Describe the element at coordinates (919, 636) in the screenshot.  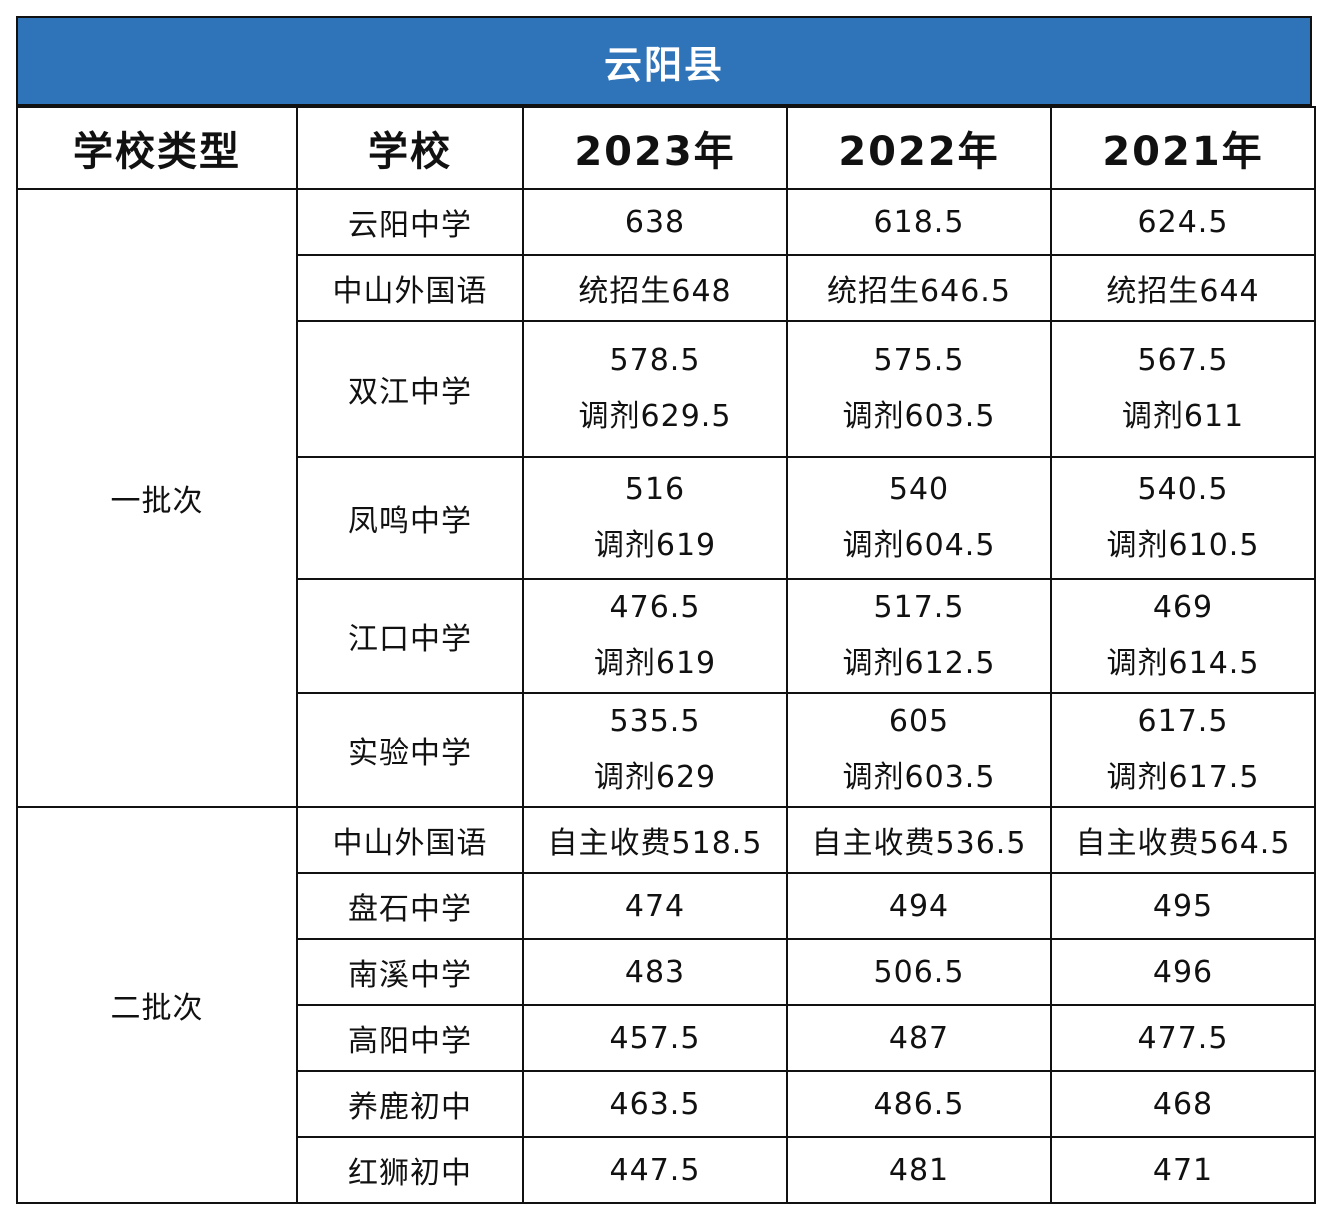
I see `score-cell-2022: 517.5 调剂612.5` at that location.